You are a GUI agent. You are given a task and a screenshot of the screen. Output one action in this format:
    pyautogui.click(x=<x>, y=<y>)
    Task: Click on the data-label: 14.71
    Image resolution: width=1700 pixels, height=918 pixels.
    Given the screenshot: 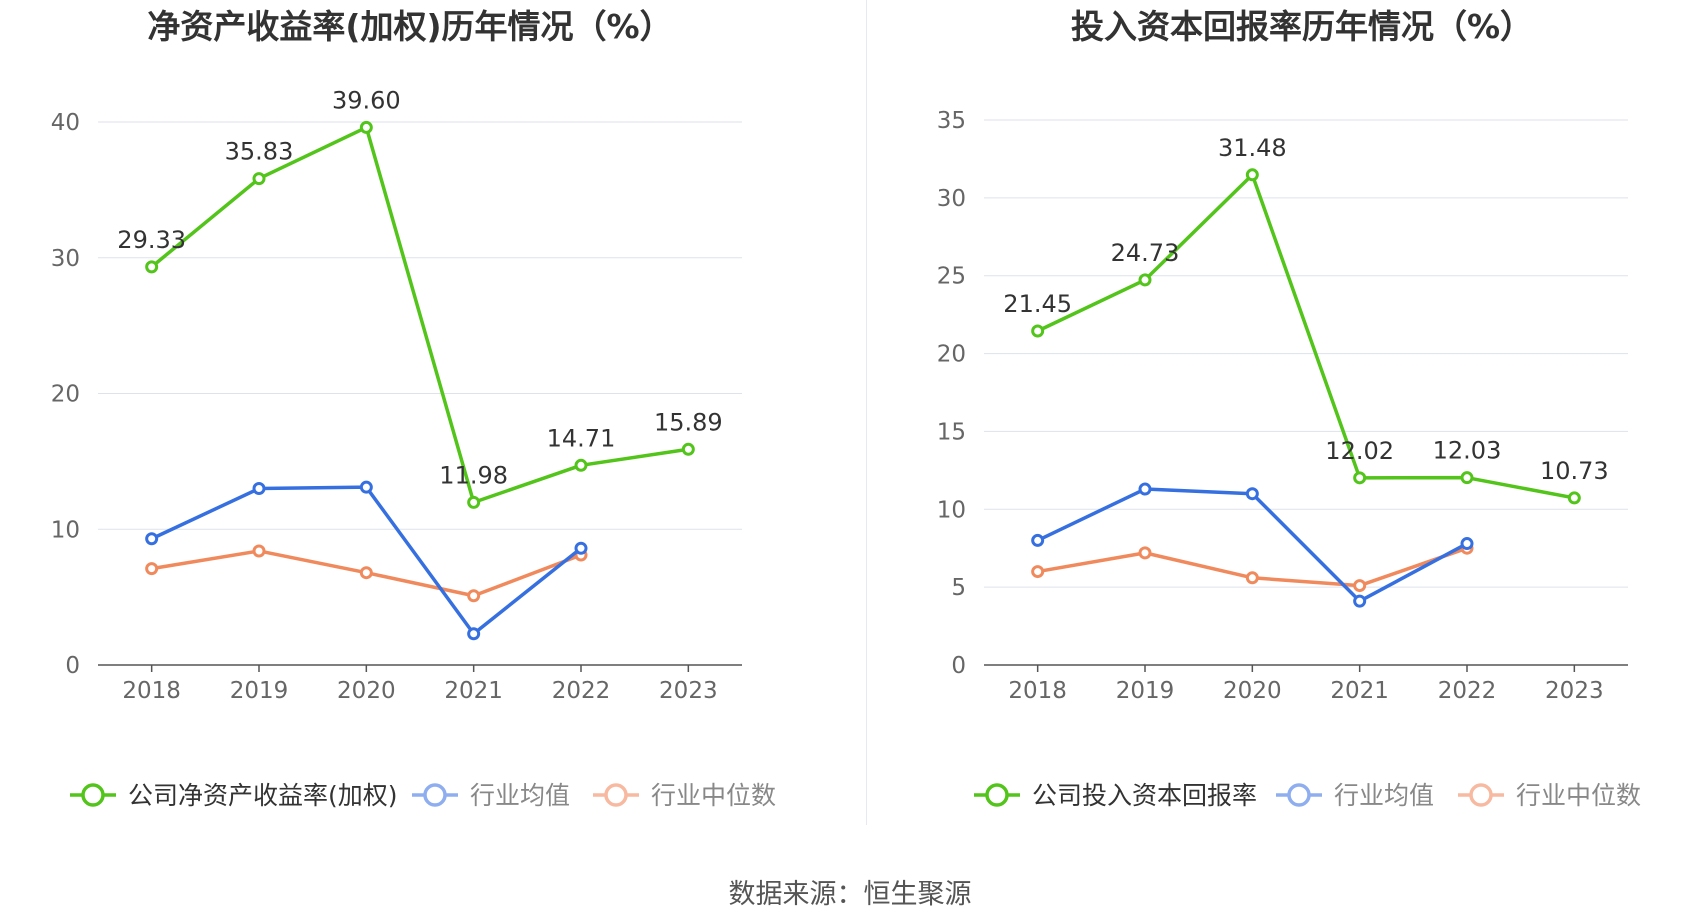 What is the action you would take?
    pyautogui.click(x=581, y=438)
    